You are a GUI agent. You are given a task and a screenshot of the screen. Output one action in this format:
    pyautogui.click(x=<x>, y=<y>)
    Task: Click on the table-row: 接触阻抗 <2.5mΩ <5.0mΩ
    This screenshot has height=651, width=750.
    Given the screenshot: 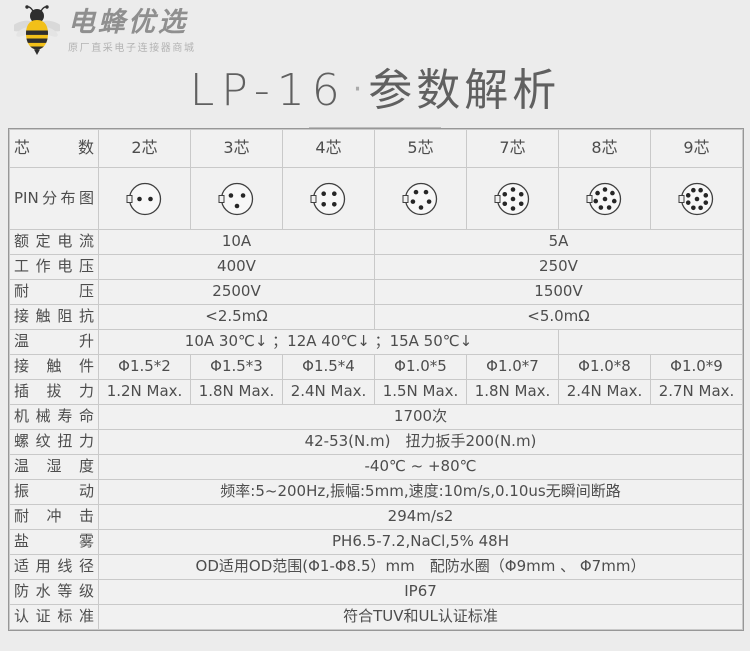 What is the action you would take?
    pyautogui.click(x=376, y=317)
    